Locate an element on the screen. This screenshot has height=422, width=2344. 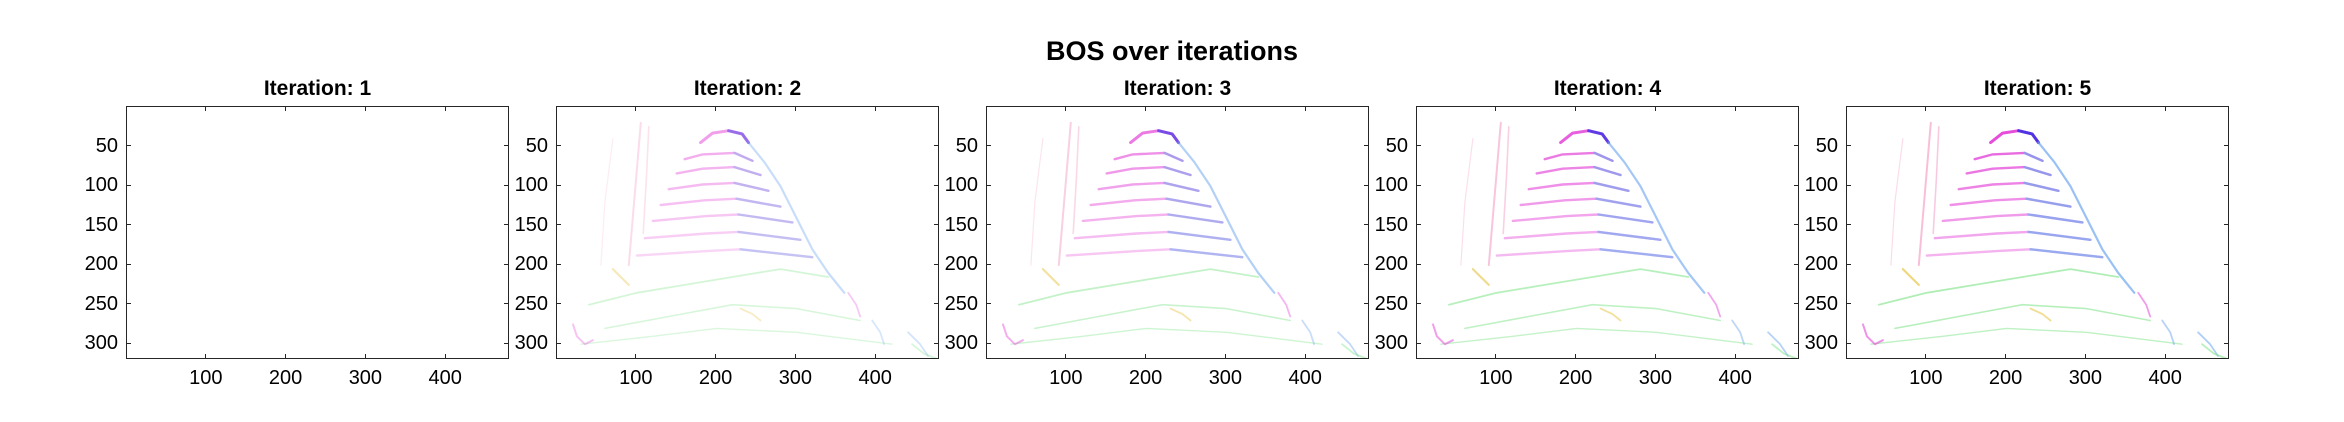
y-tick-label: 50 is located at coordinates (966, 145).